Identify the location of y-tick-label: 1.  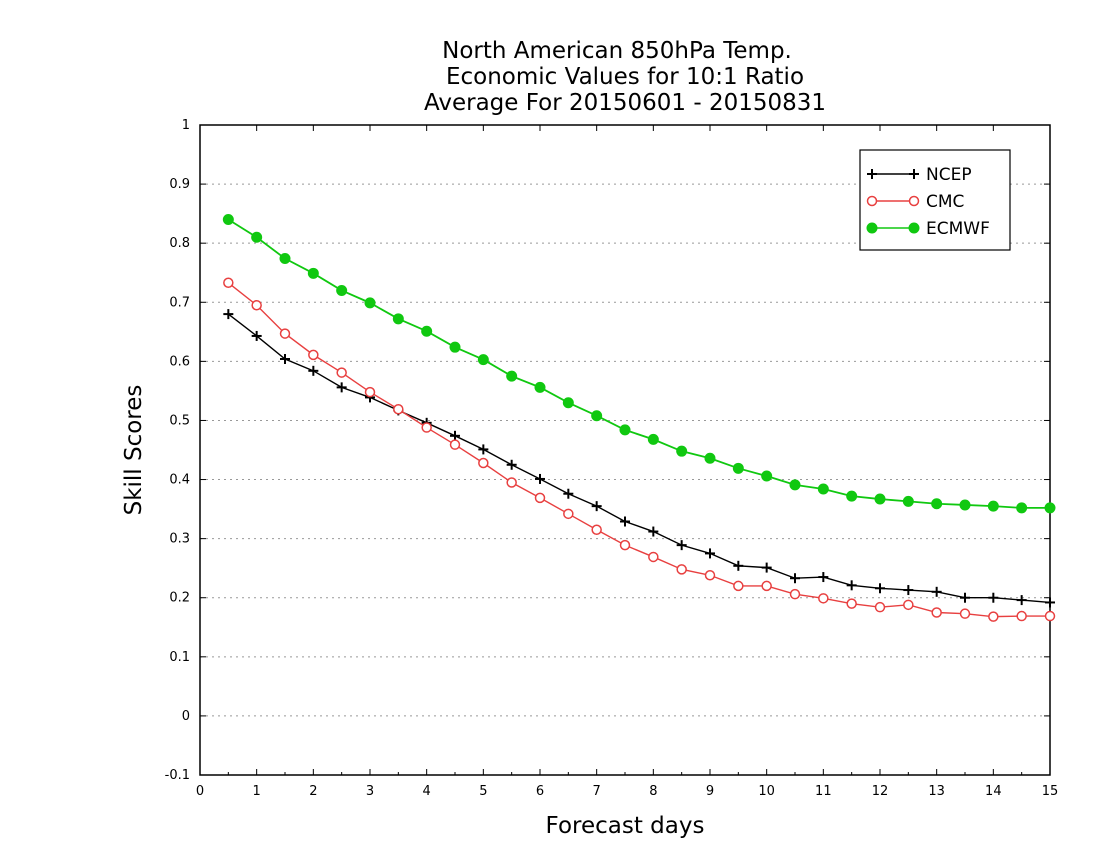
(186, 125).